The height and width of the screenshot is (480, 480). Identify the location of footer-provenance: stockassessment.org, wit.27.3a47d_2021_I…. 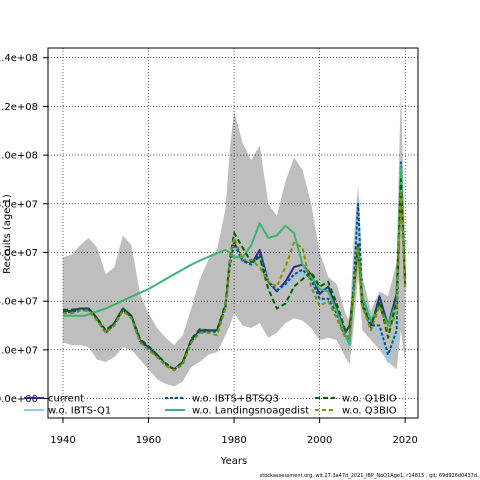
(368, 476).